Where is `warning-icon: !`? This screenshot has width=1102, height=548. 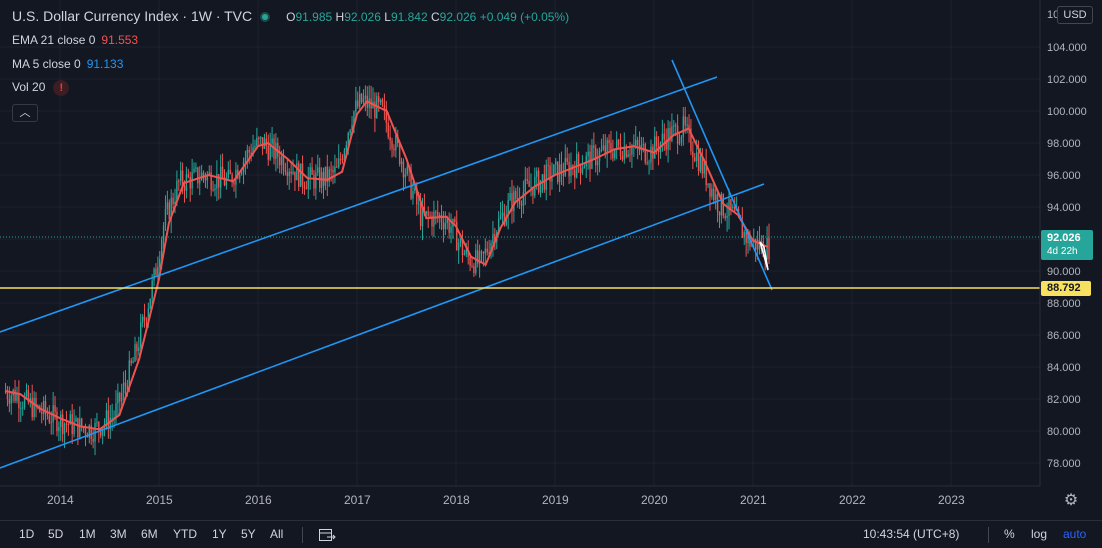
warning-icon: ! is located at coordinates (61, 88).